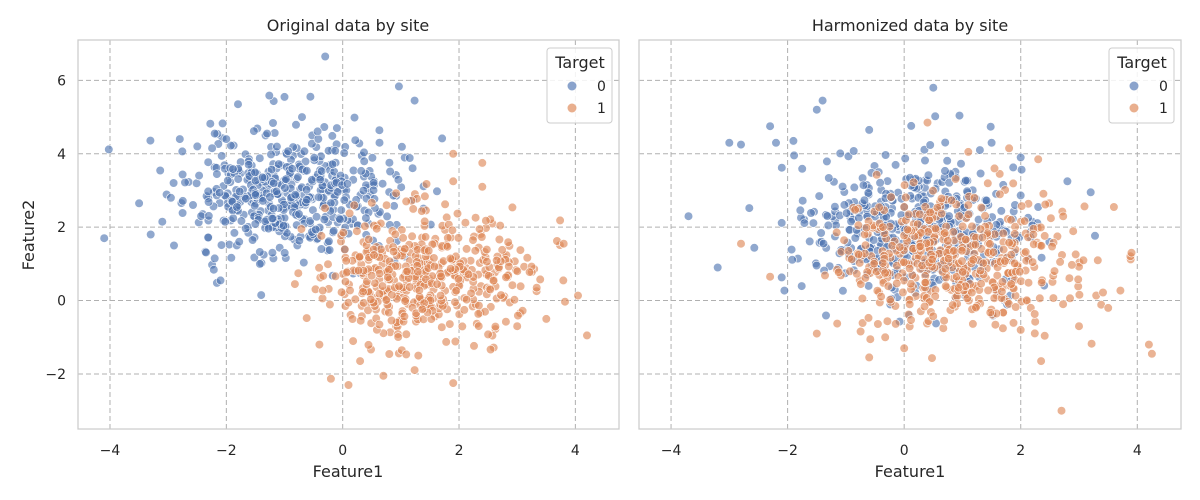 This screenshot has width=1200, height=500. Describe the element at coordinates (671, 451) in the screenshot. I see `x-tick-label: −4` at that location.